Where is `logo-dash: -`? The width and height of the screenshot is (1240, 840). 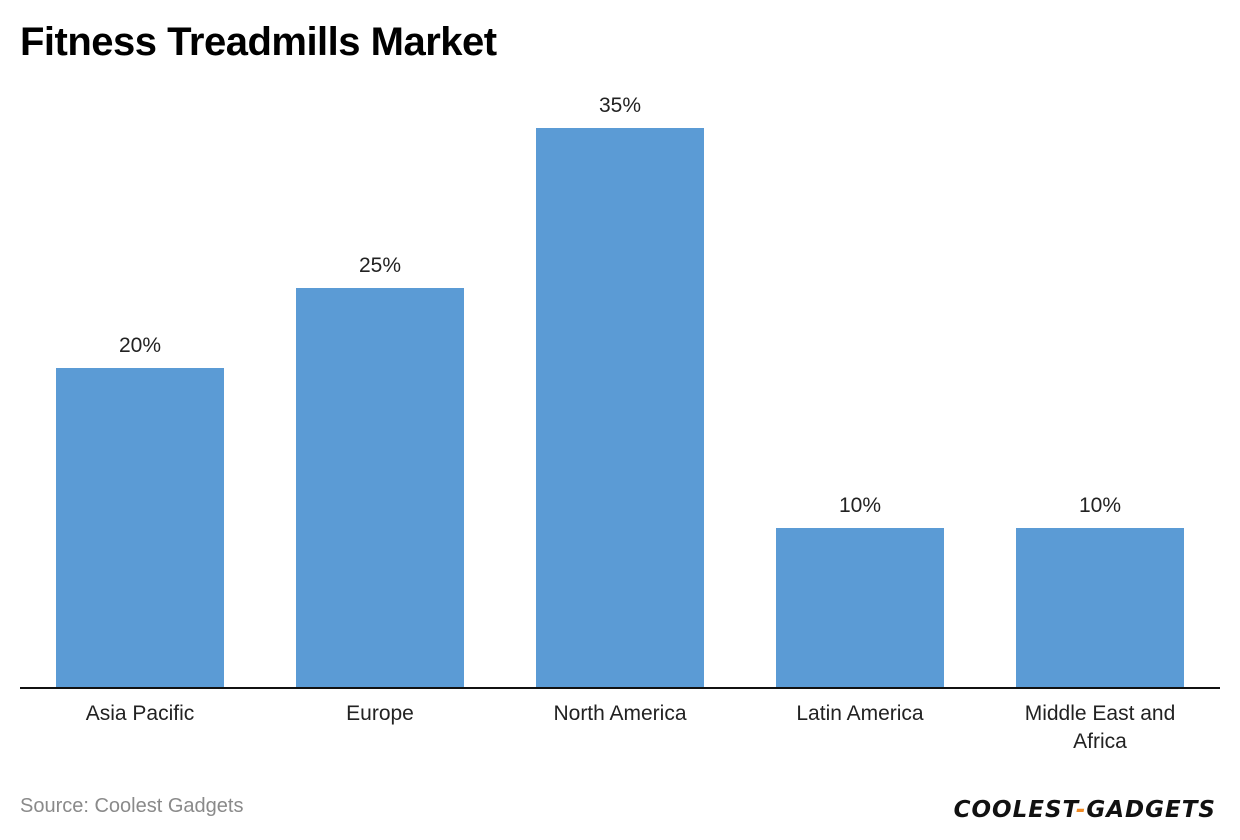
logo-dash: - is located at coordinates (1081, 810).